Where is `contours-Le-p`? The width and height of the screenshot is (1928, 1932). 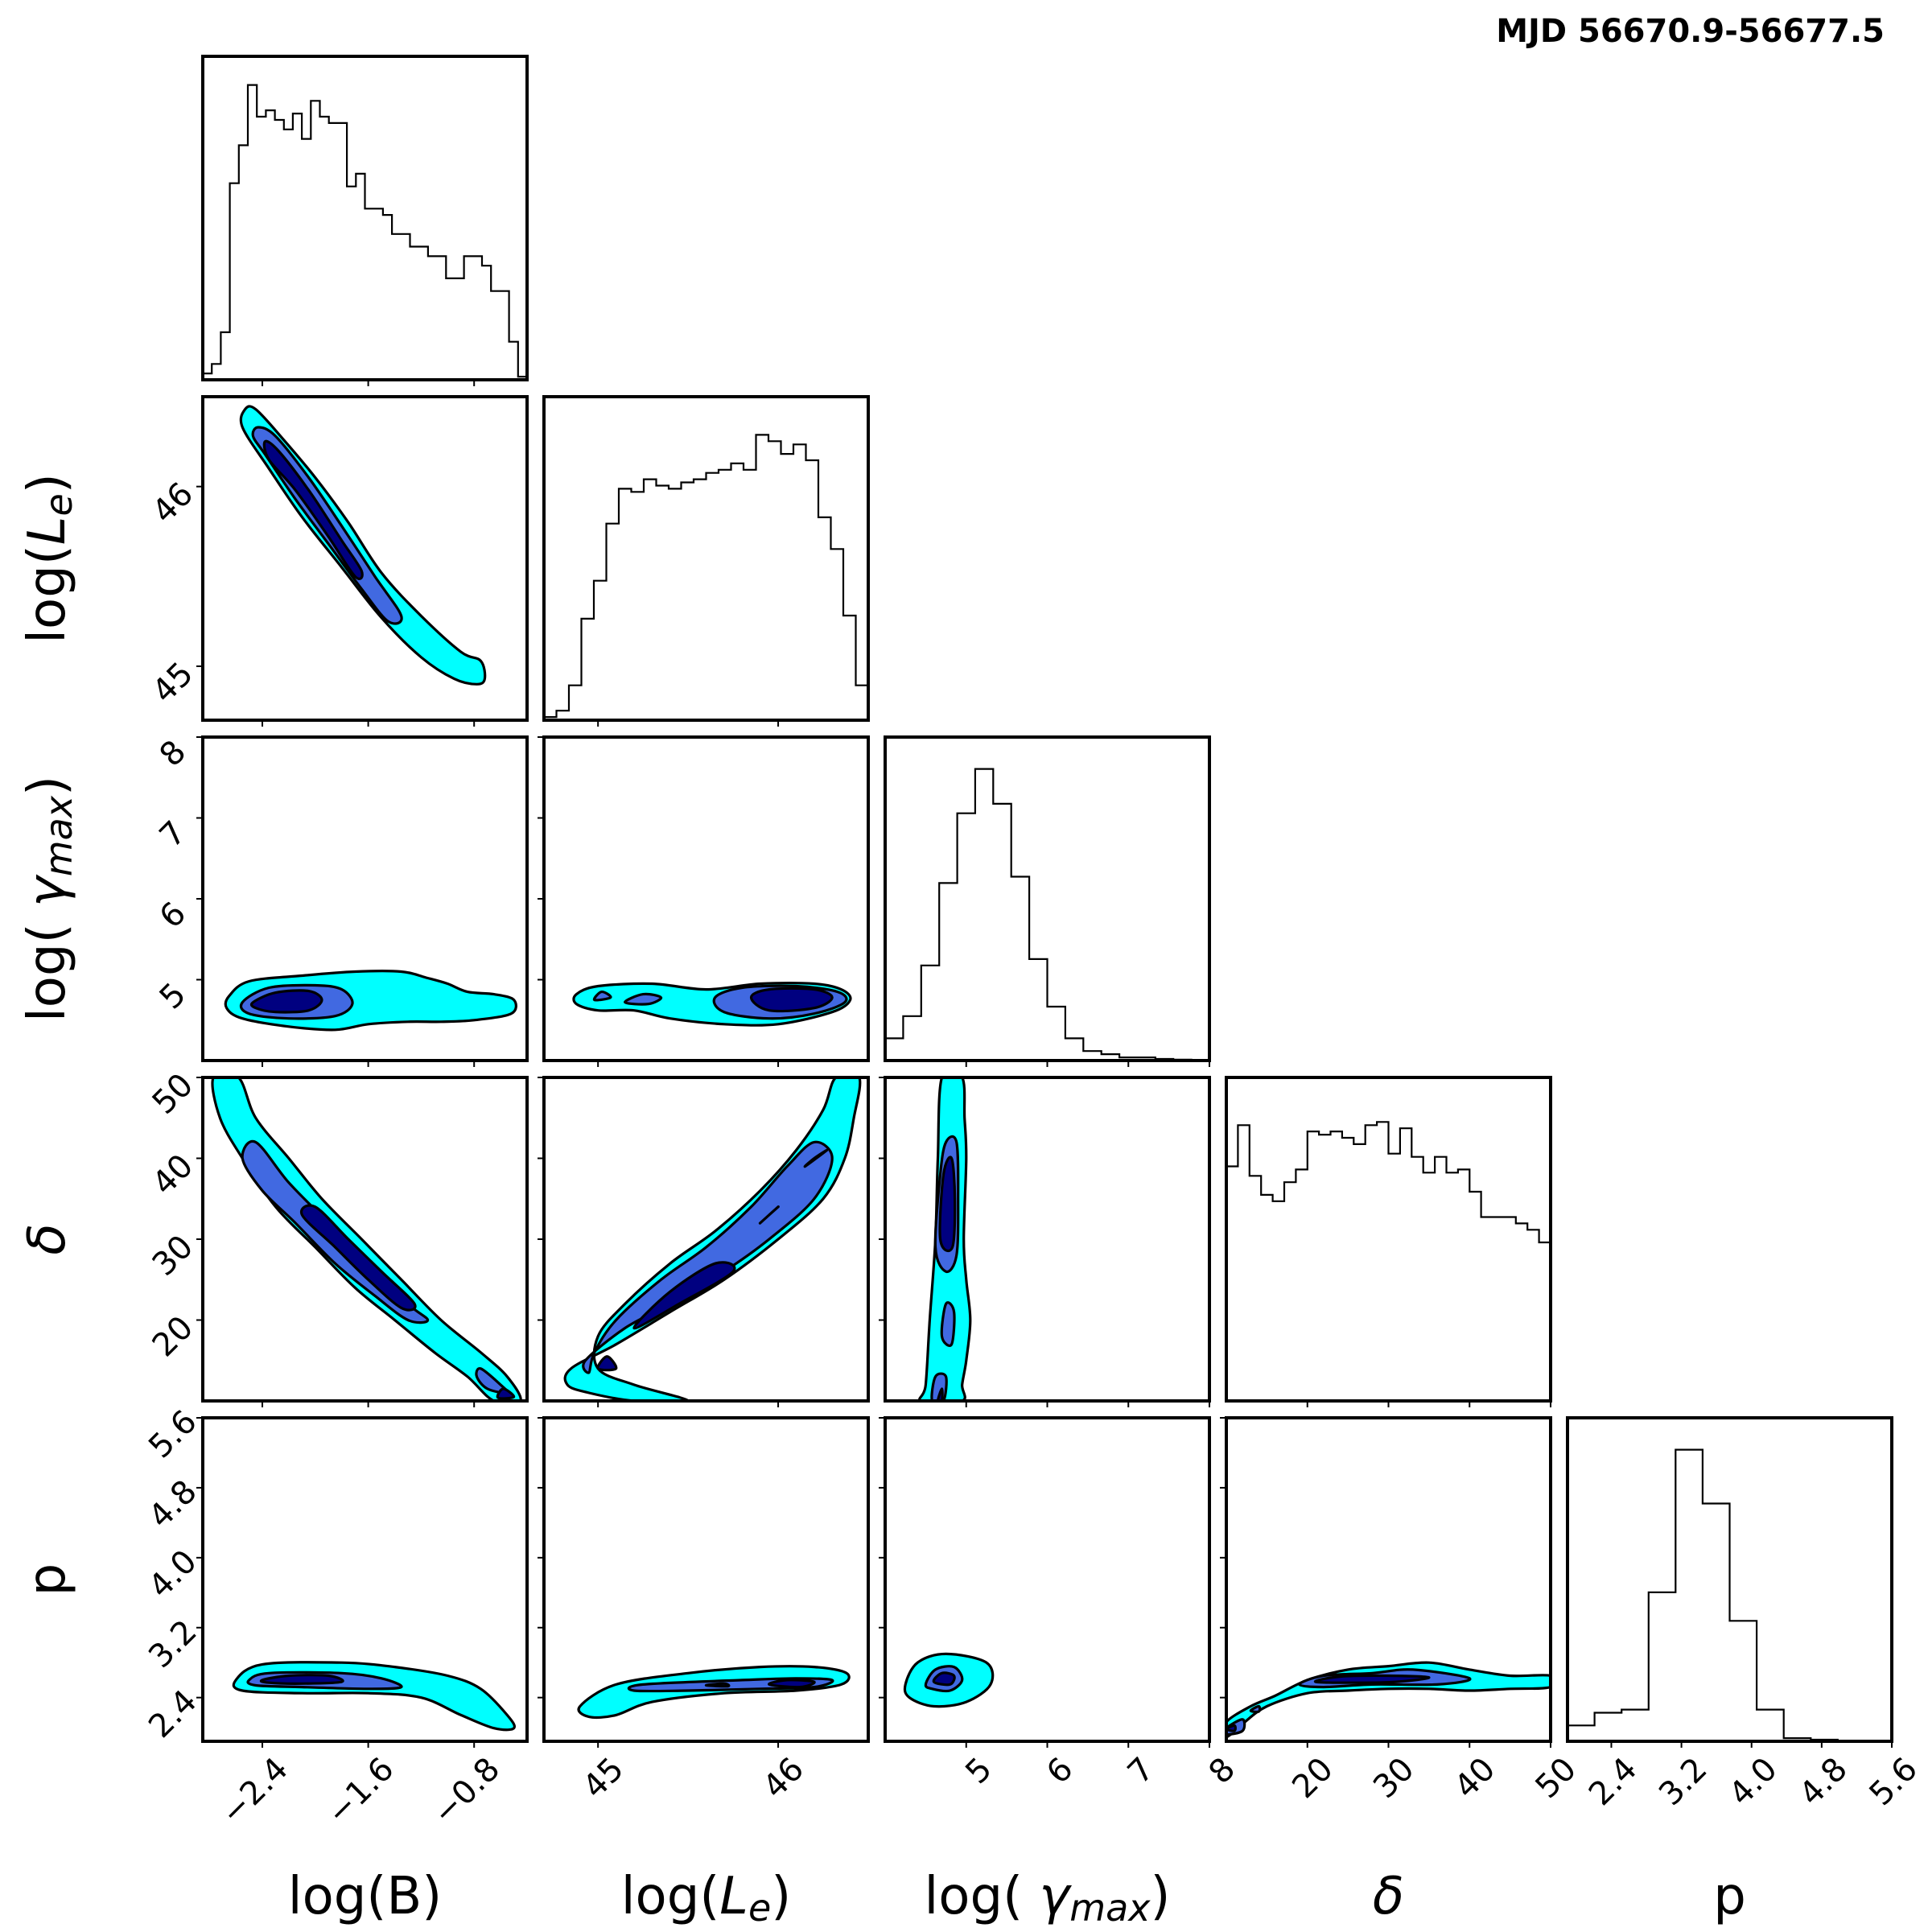 contours-Le-p is located at coordinates (714, 1692).